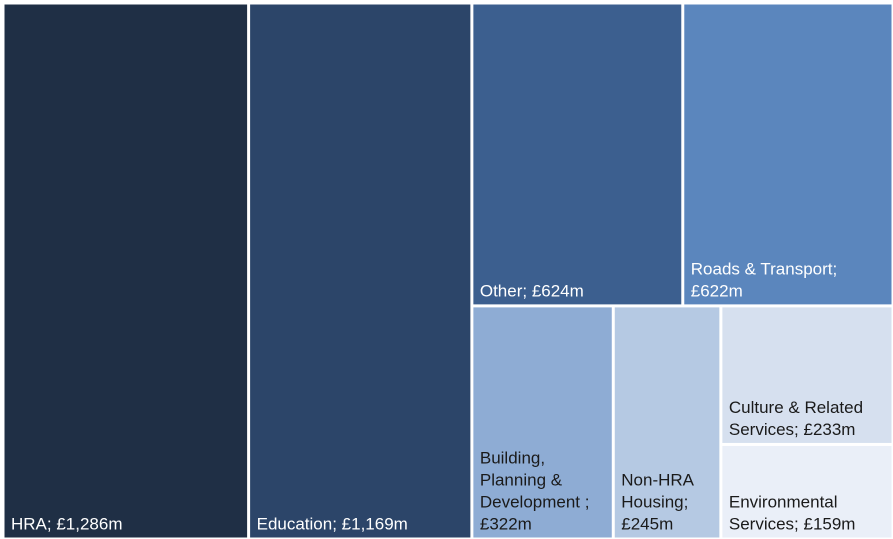 The width and height of the screenshot is (893, 539). I want to click on label-line: Other; £624m, so click(532, 290).